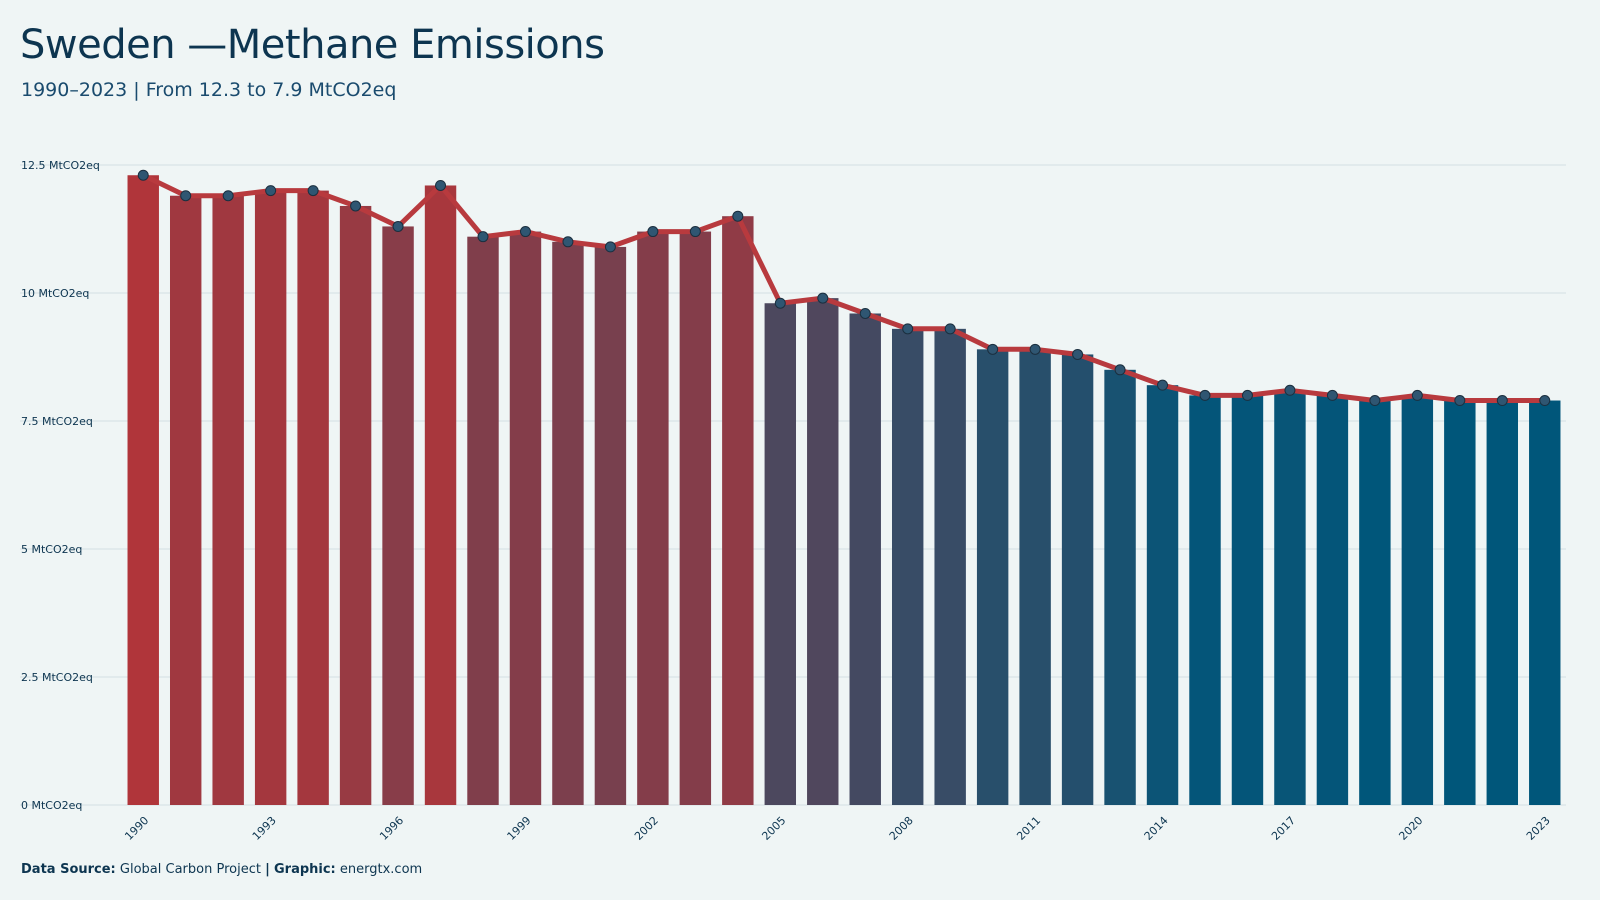  Describe the element at coordinates (646, 828) in the screenshot. I see `x-tick-label: 2002` at that location.